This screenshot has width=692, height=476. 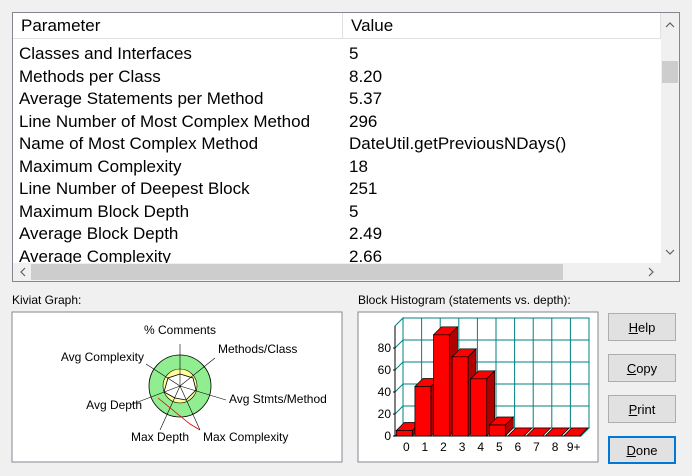 I want to click on table-cell: Average Complexity, so click(x=95, y=256).